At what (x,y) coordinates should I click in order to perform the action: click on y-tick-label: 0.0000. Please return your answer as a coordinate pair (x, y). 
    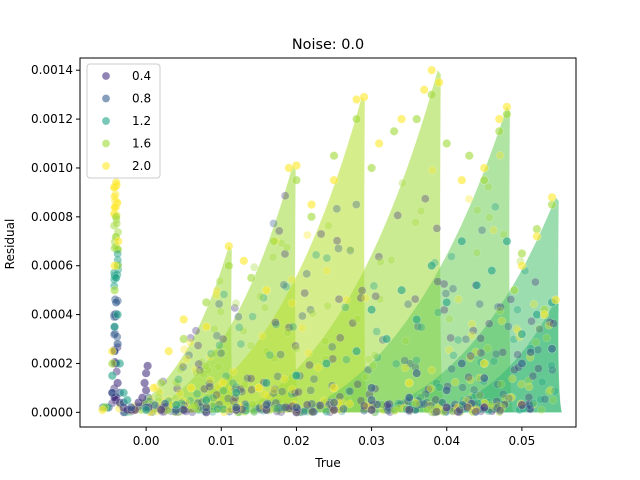
    Looking at the image, I should click on (52, 412).